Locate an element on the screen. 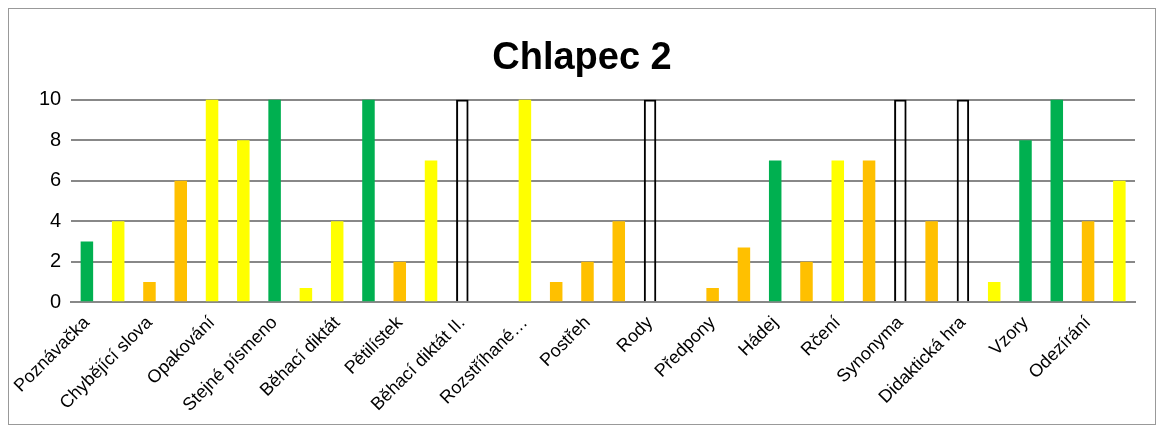  y-tick-label: 4 is located at coordinates (56, 219).